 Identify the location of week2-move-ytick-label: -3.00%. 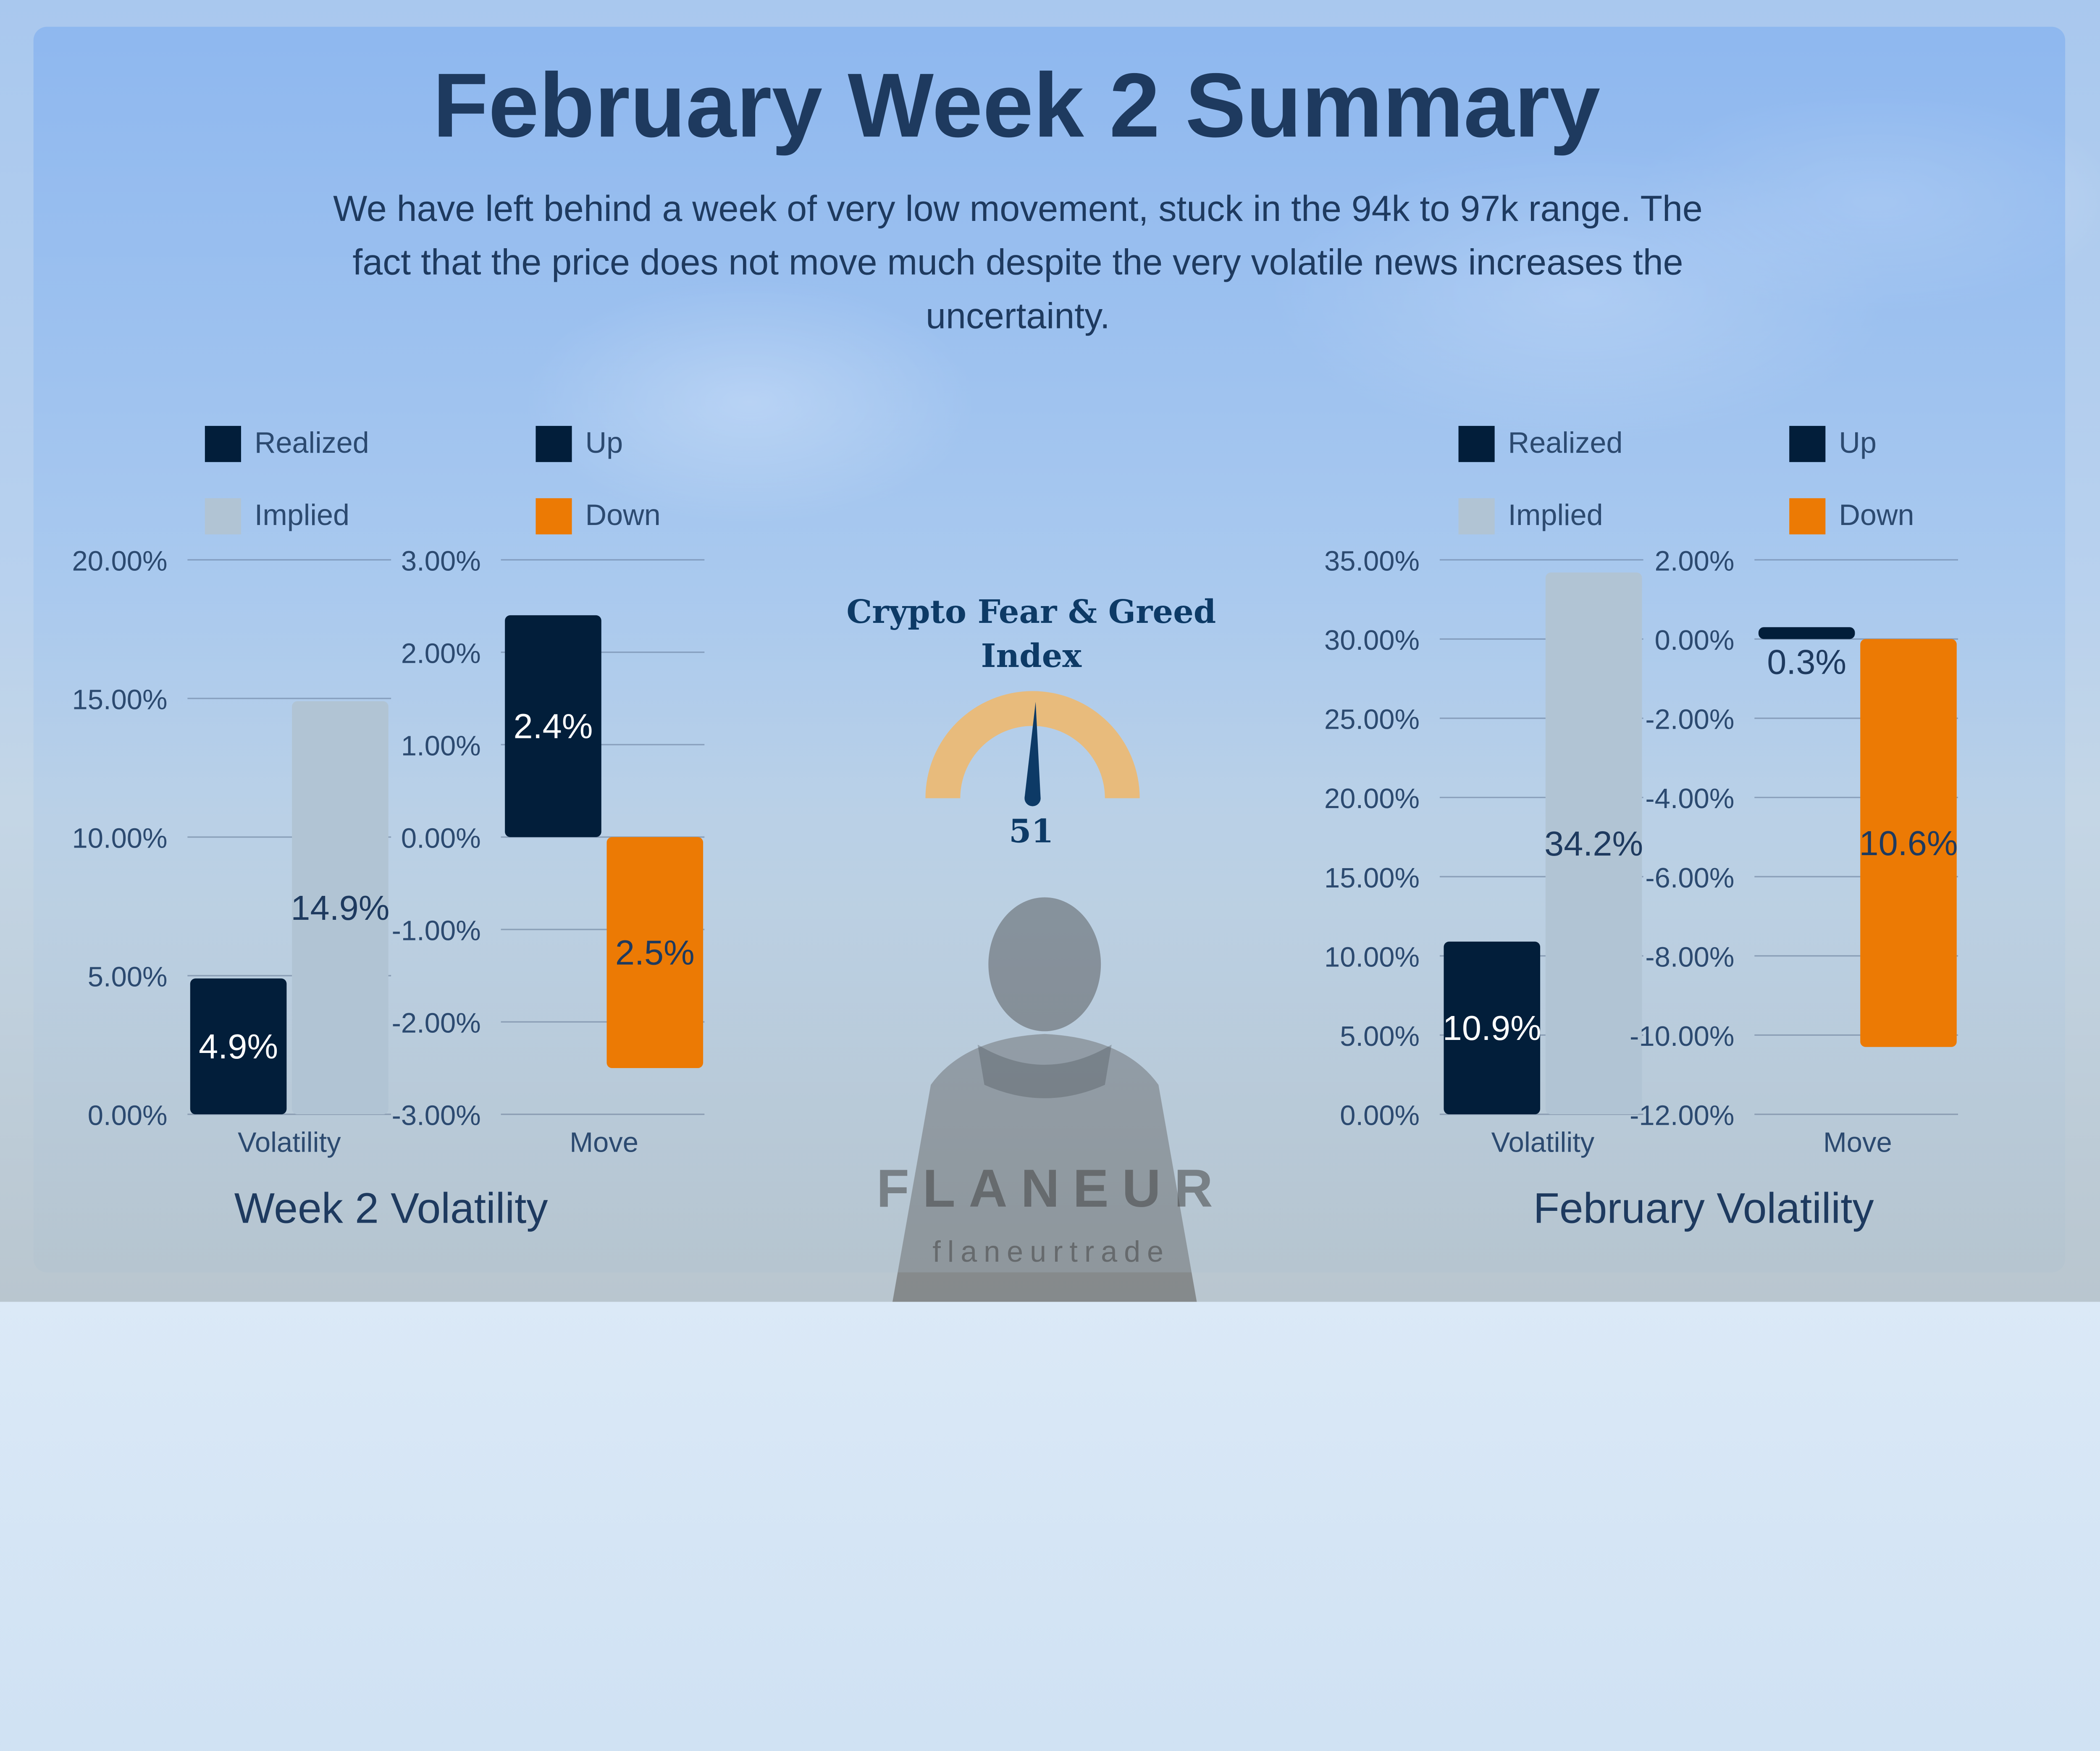
(436, 1115).